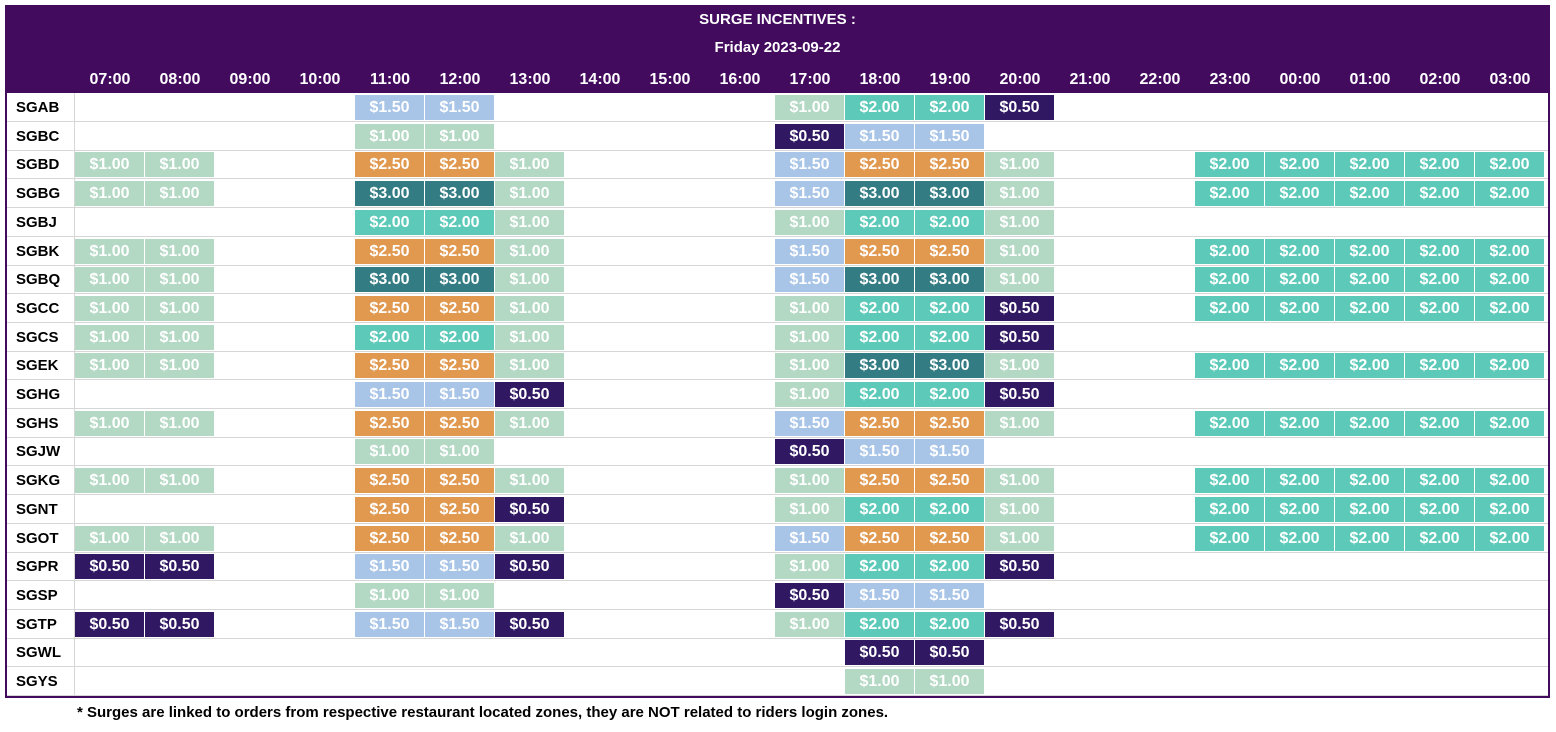  Describe the element at coordinates (880, 79) in the screenshot. I see `hour-header: 18:00` at that location.